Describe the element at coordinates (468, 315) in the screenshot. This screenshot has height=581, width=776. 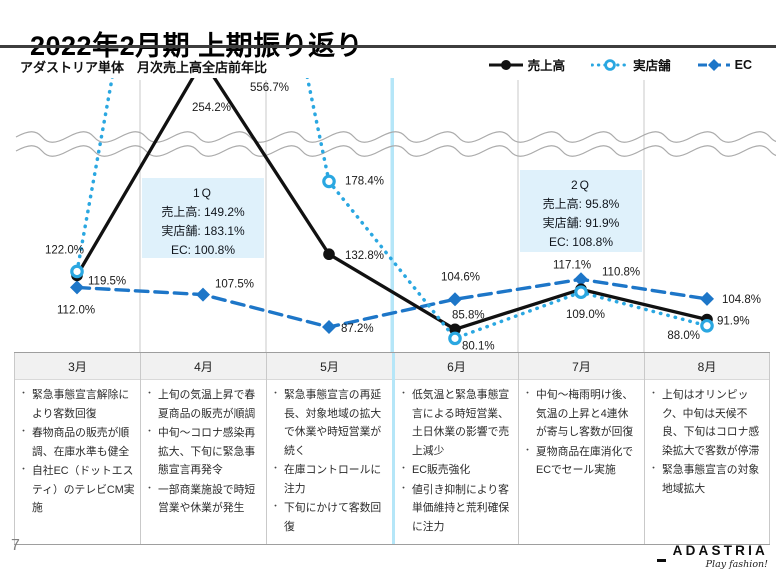
I see `data-label: 85.8%` at that location.